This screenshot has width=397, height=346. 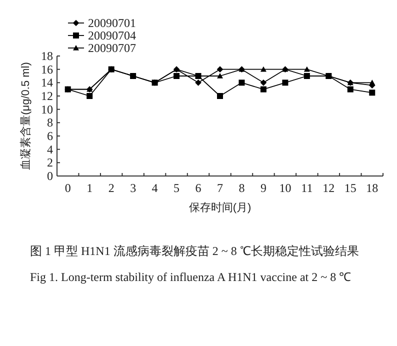 I want to click on y-tick-label: 10, so click(x=47, y=109).